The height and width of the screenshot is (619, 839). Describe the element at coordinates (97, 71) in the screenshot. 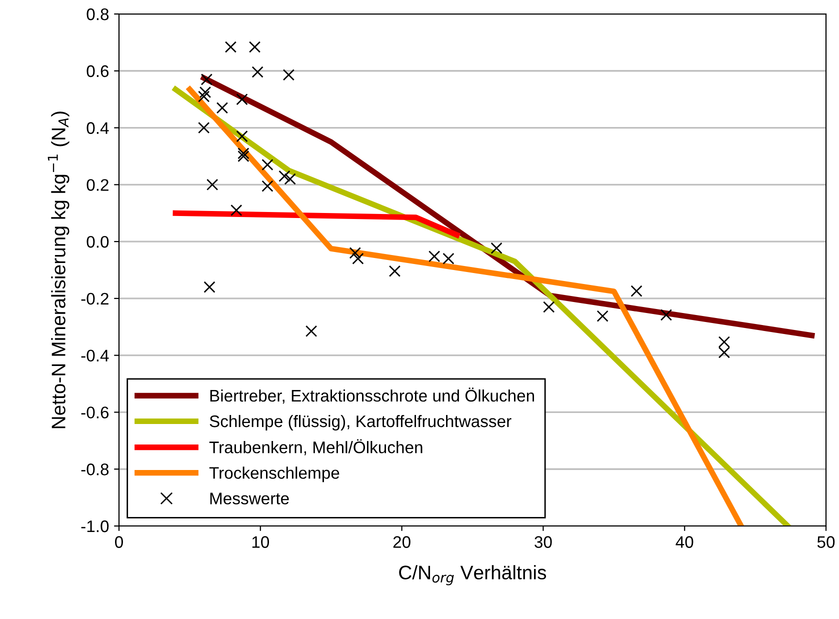

I see `y-tick-label: 0.6` at that location.